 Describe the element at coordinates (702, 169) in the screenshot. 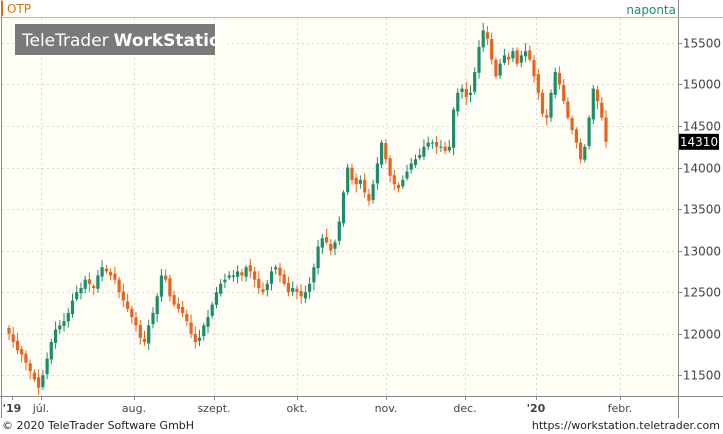

I see `y-tick-label: 14000` at that location.